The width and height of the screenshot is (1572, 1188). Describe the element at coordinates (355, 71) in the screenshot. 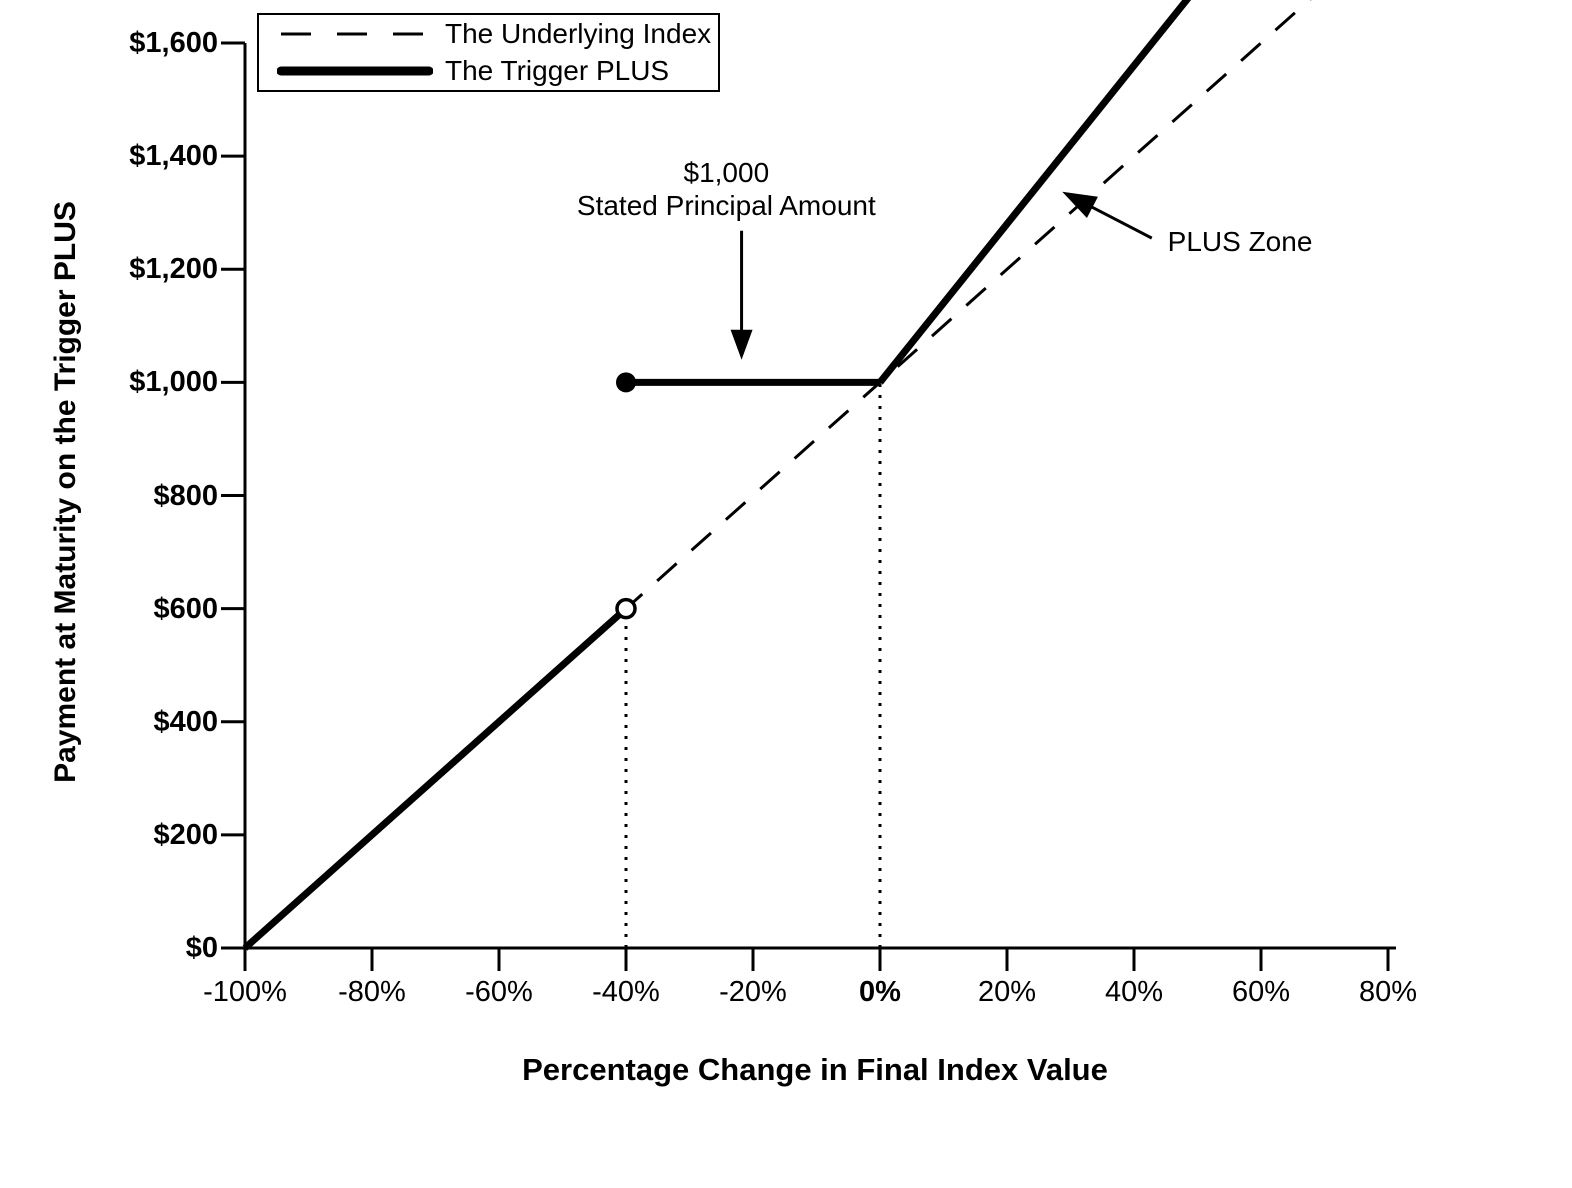

I see `legend-thick-line-sample` at that location.